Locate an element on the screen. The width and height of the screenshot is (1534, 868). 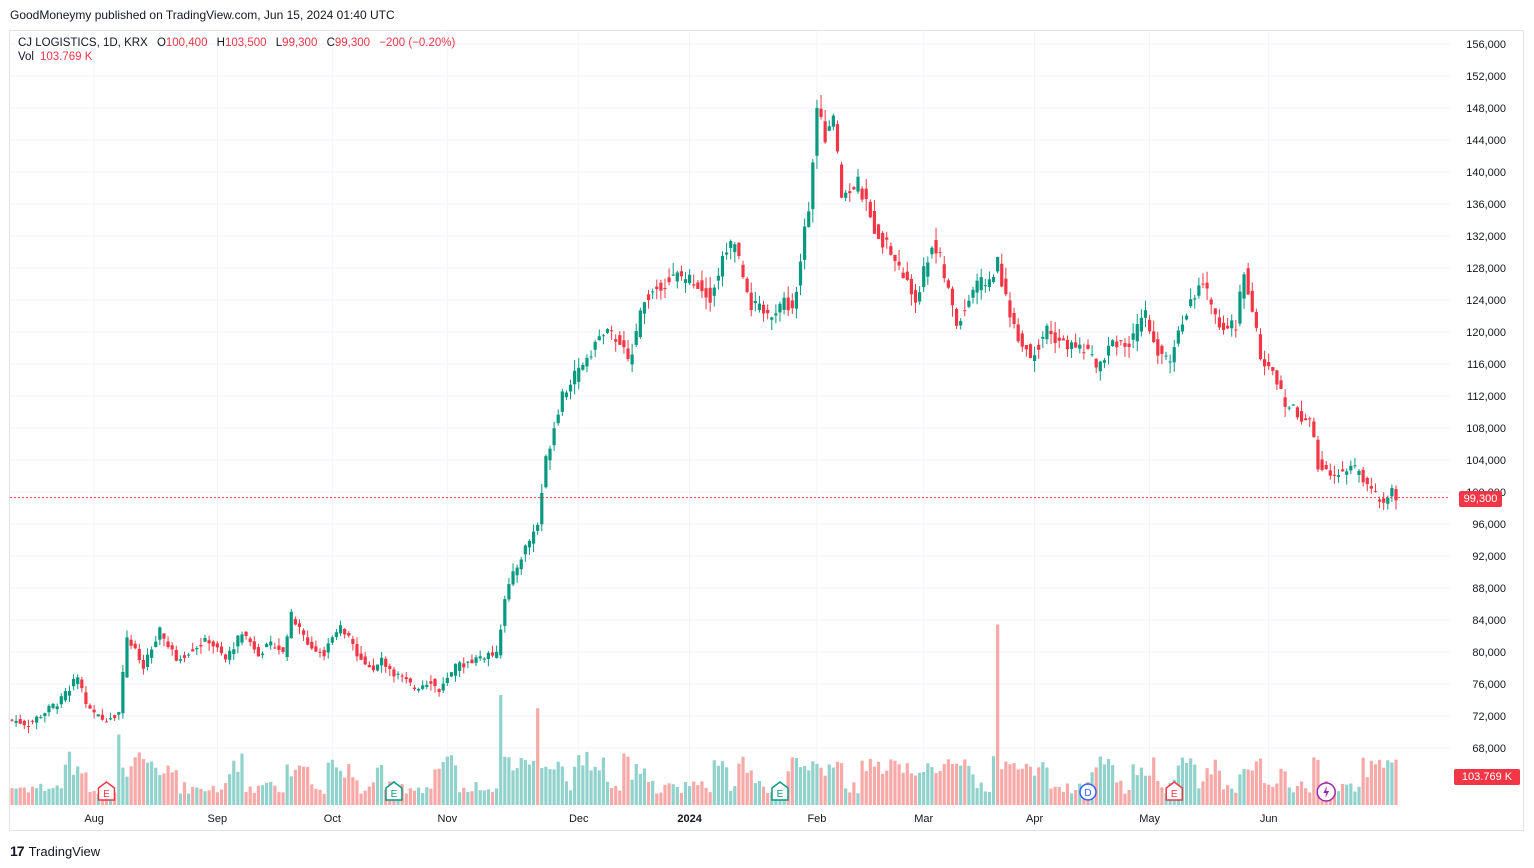
symbol-label: CJ LOGISTICS, 1D, KRX is located at coordinates (83, 43).